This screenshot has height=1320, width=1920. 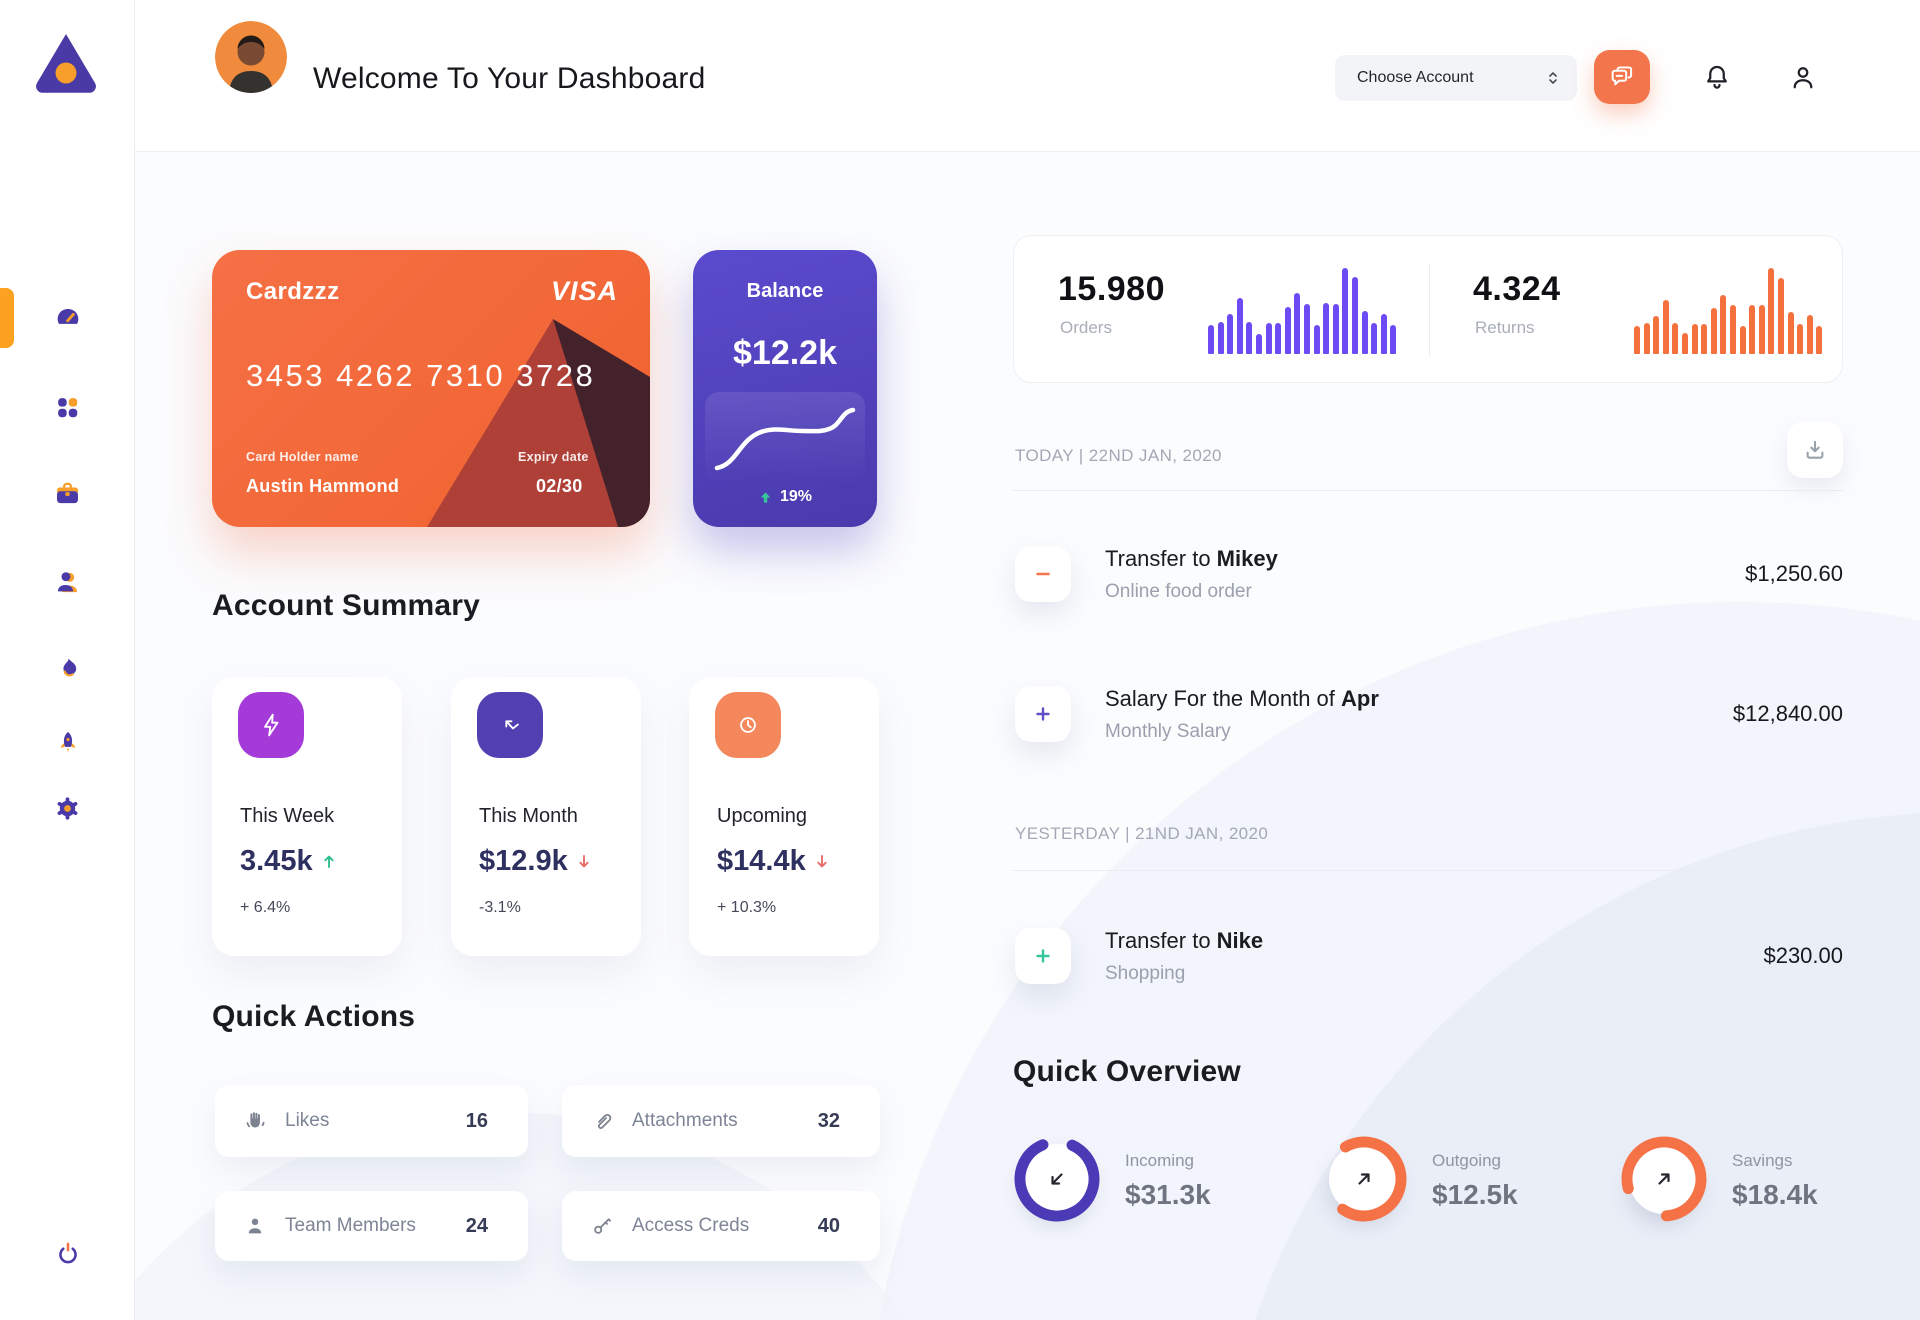 What do you see at coordinates (584, 291) in the screenshot?
I see `visa-logo: VISA` at bounding box center [584, 291].